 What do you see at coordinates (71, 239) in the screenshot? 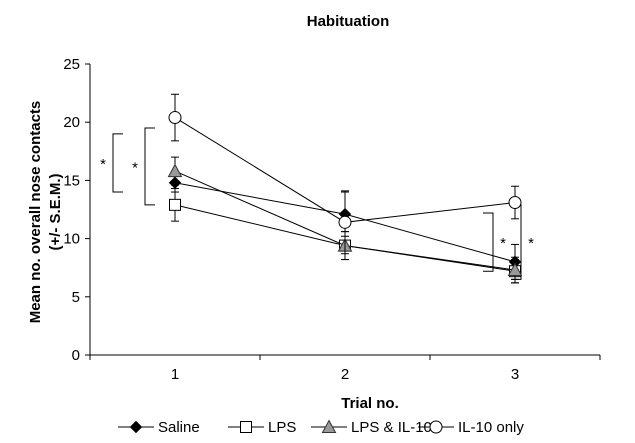
I see `y-tick-label: 10` at bounding box center [71, 239].